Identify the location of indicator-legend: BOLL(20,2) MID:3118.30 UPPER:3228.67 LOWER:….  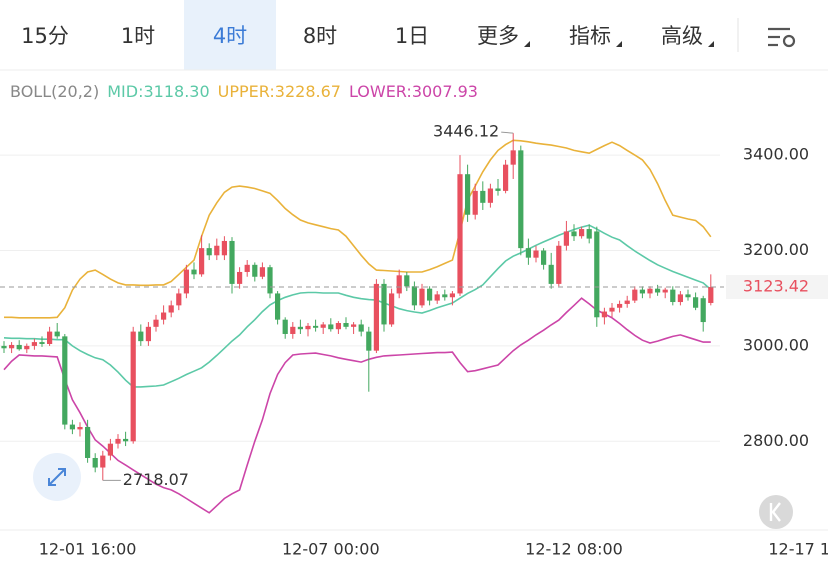
(244, 91).